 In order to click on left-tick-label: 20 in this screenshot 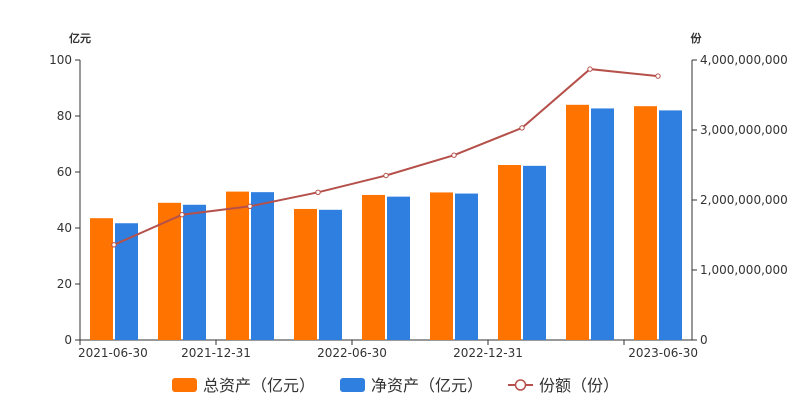, I will do `click(64, 284)`.